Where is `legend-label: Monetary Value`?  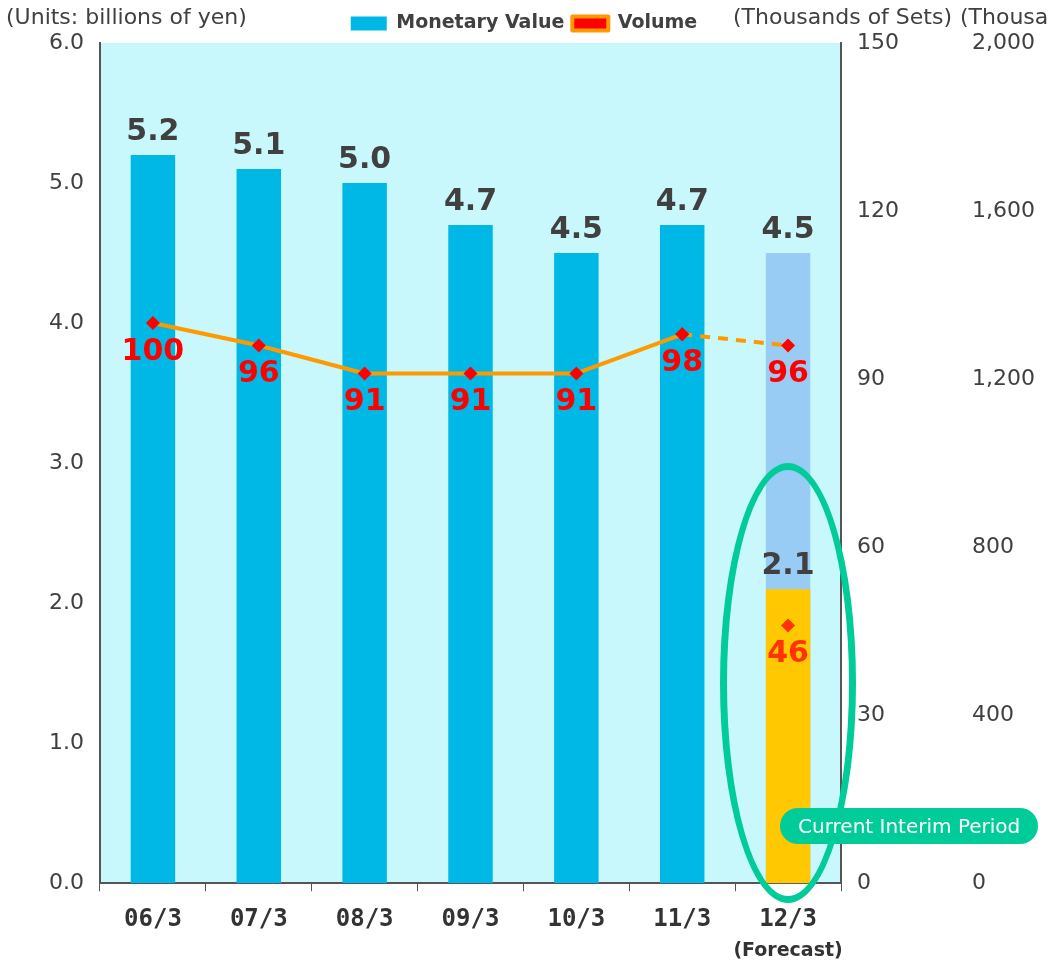 legend-label: Monetary Value is located at coordinates (480, 21).